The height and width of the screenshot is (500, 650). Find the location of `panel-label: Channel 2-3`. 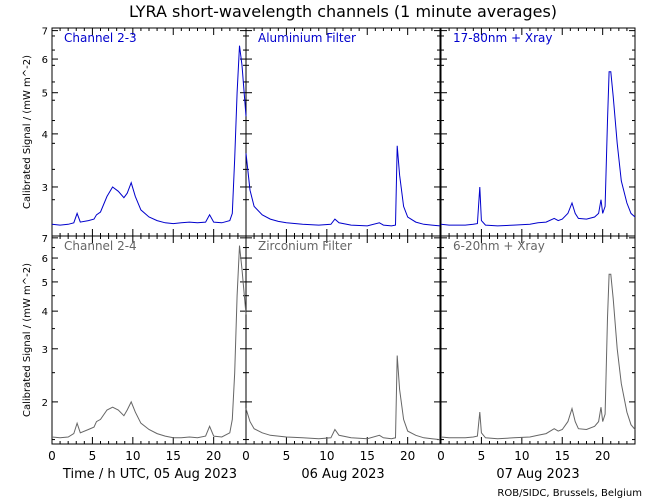

panel-label: Channel 2-3 is located at coordinates (100, 38).